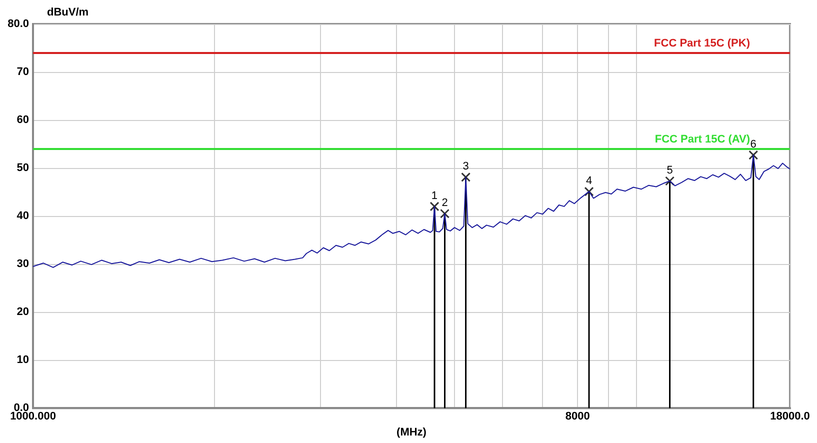 This screenshot has height=443, width=817. What do you see at coordinates (753, 144) in the screenshot?
I see `annotation: 6` at bounding box center [753, 144].